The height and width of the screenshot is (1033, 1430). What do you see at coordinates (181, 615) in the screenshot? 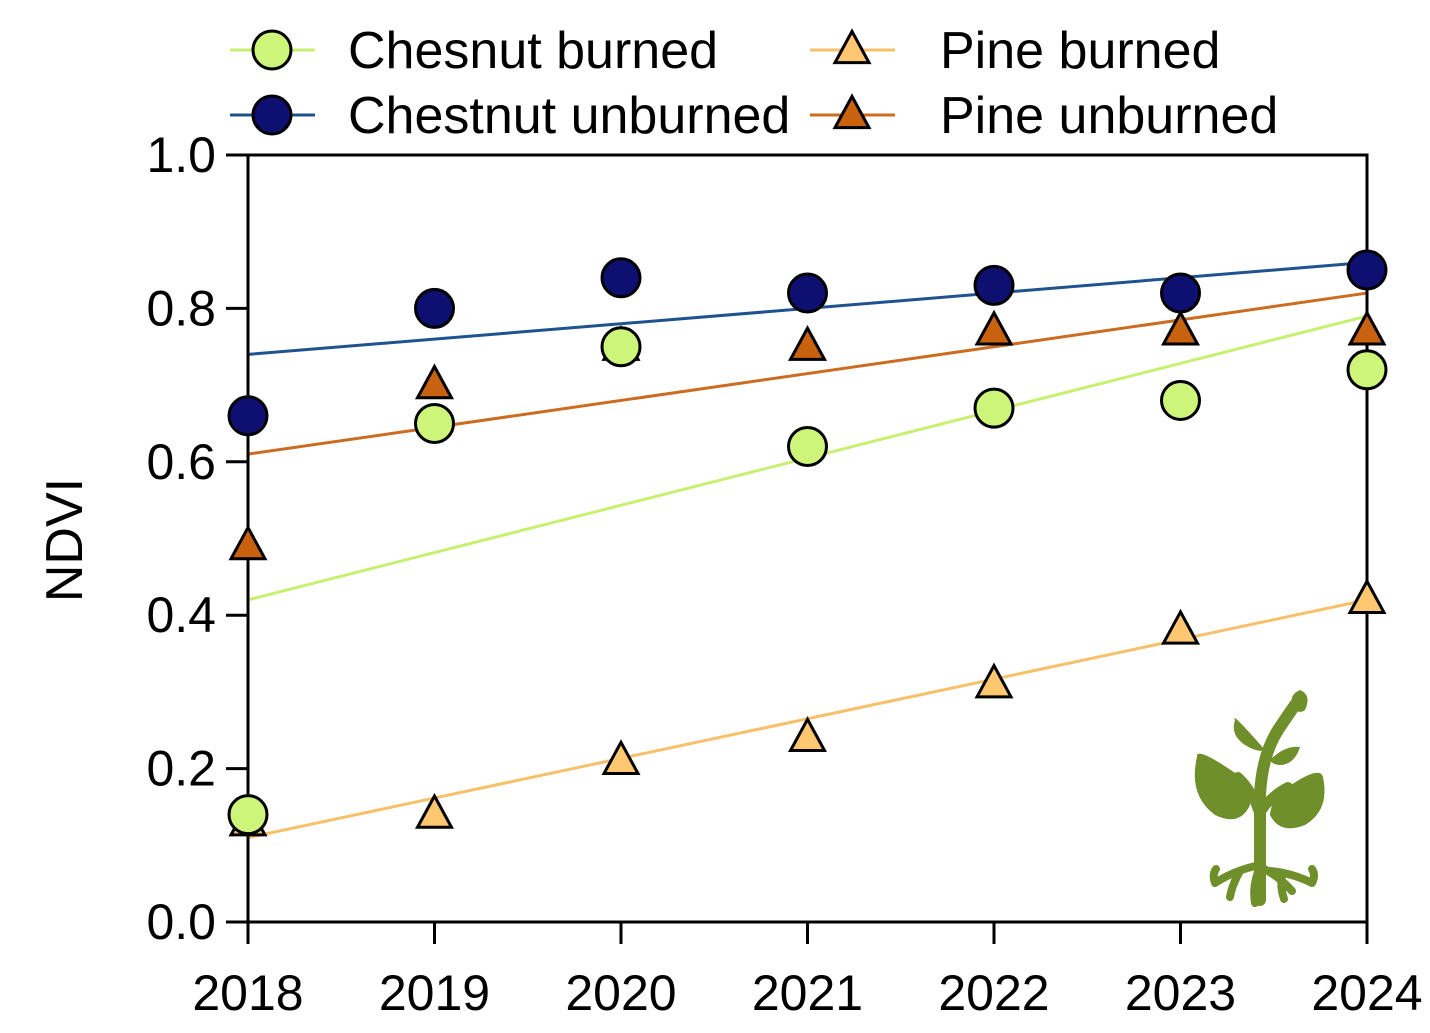
I see `y-tick-label: 0.4` at bounding box center [181, 615].